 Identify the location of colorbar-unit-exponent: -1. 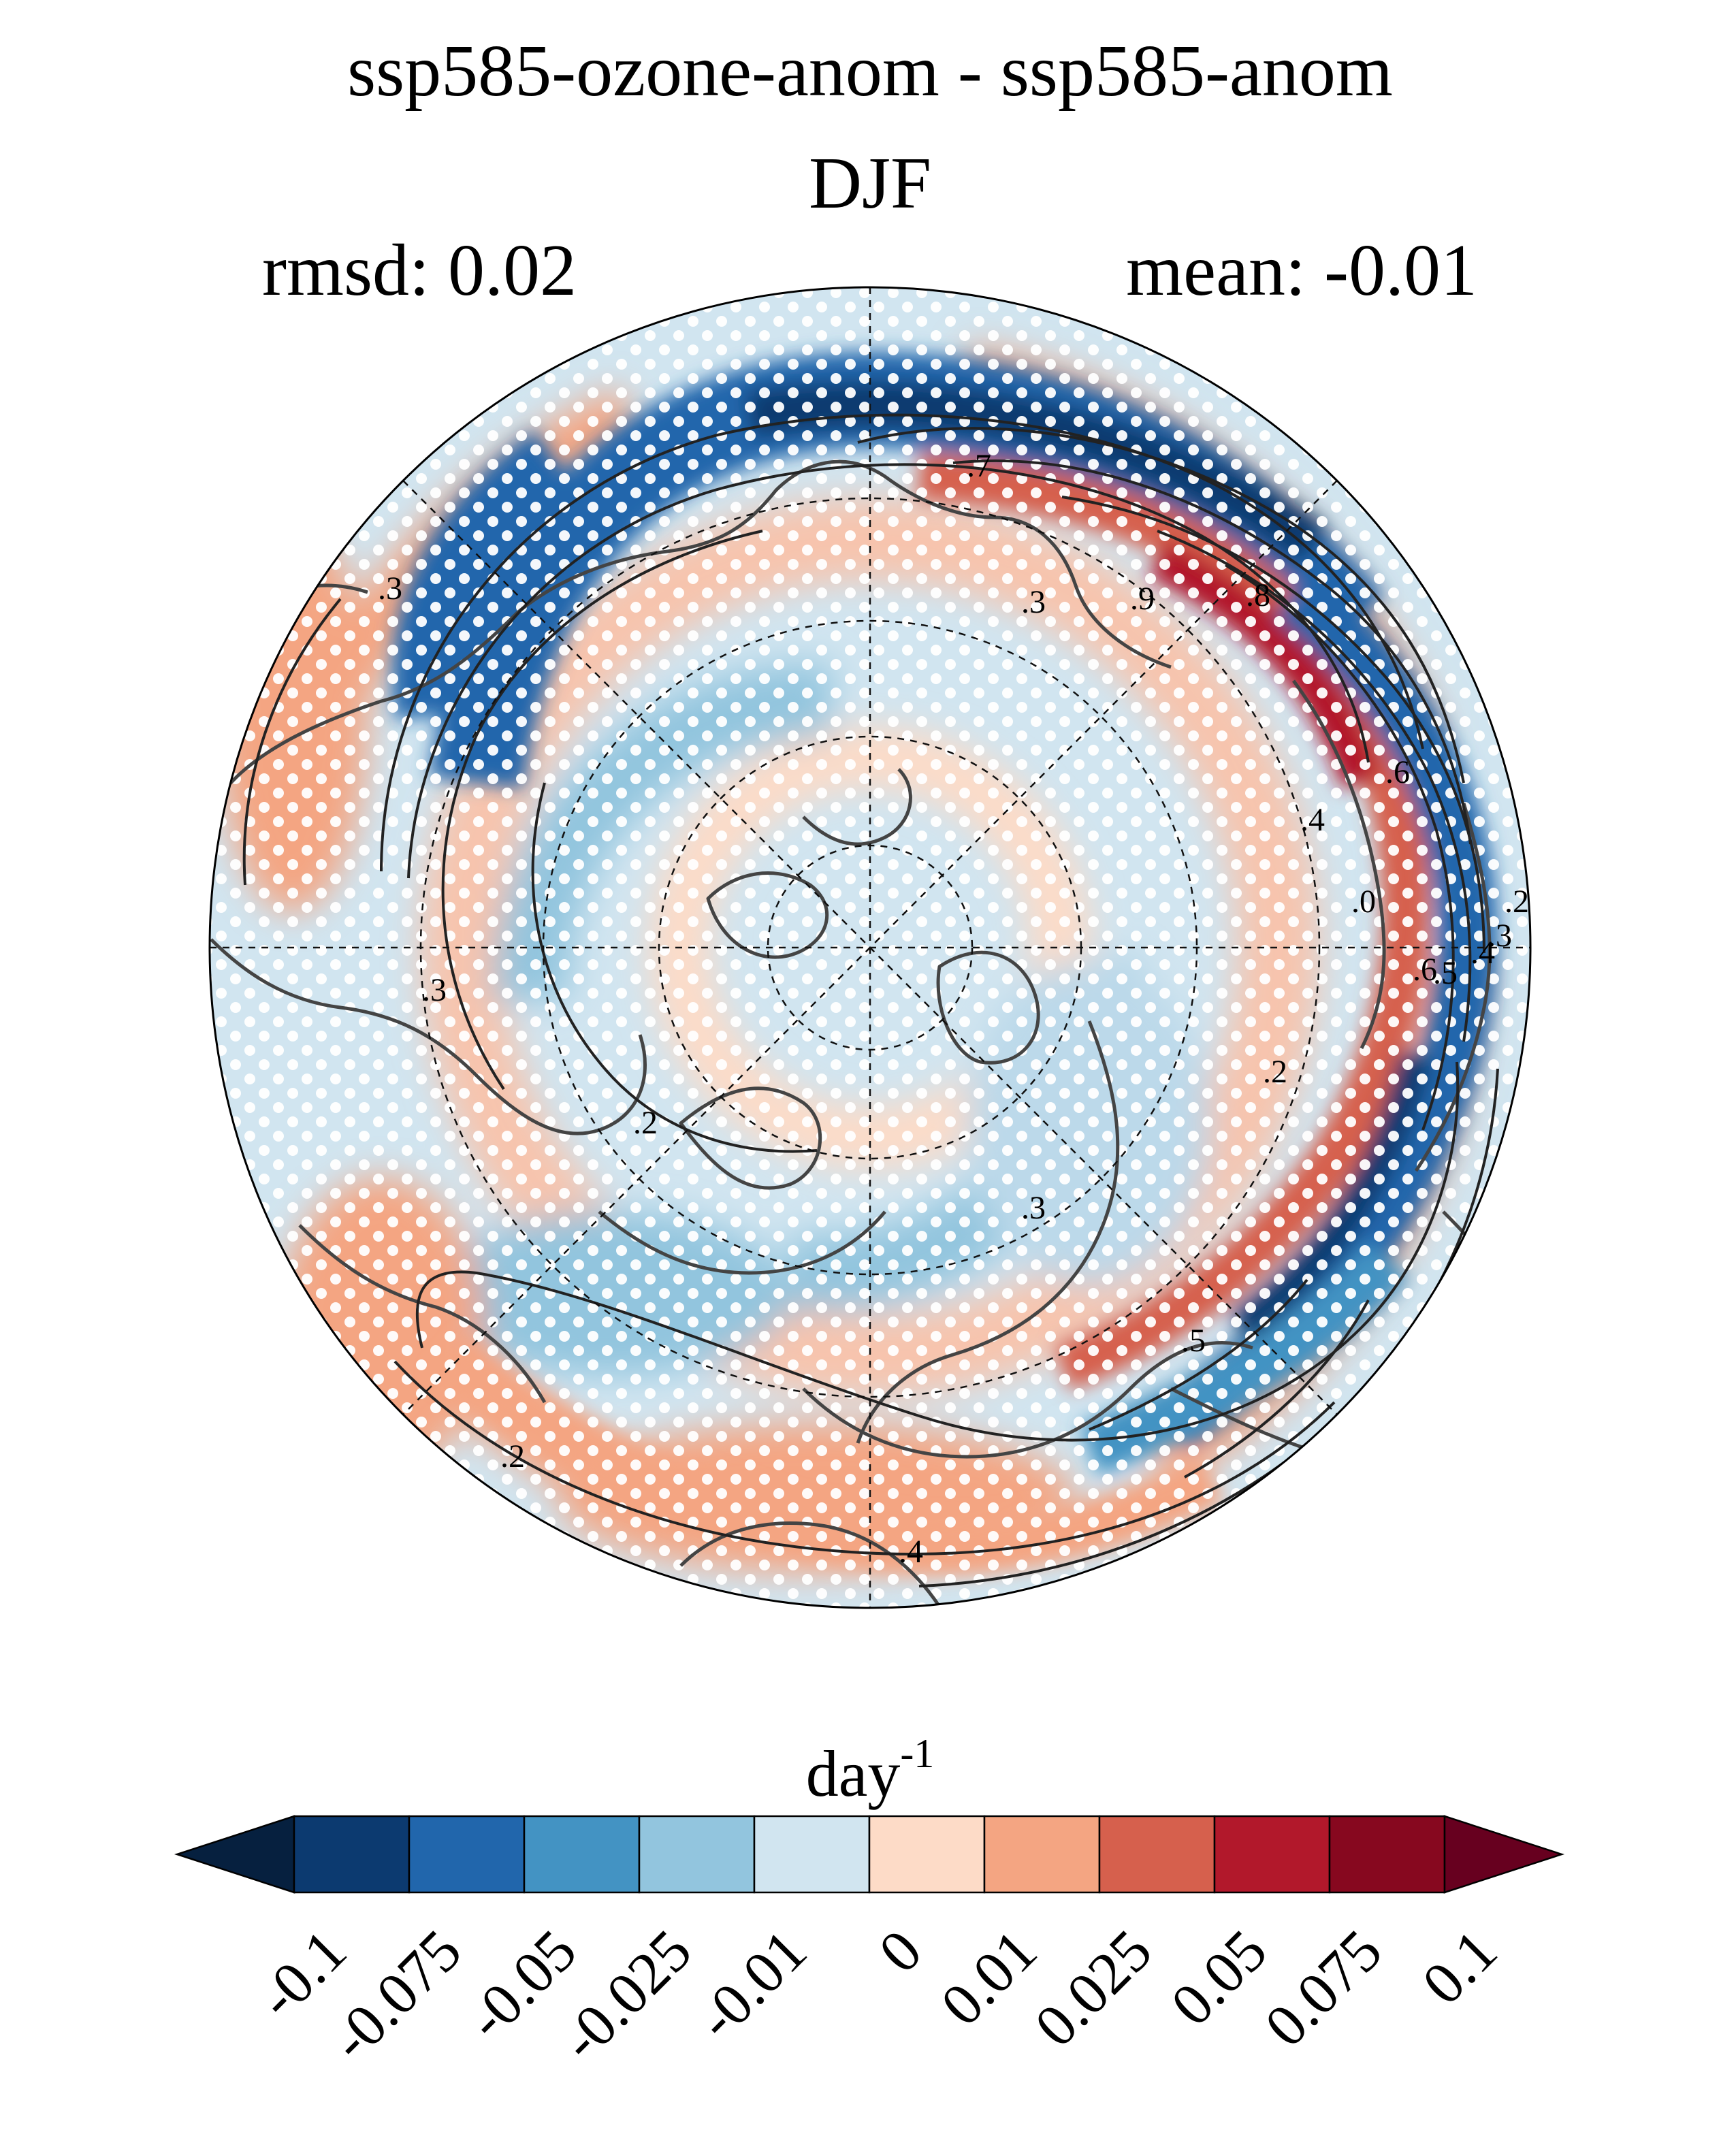
(917, 1753).